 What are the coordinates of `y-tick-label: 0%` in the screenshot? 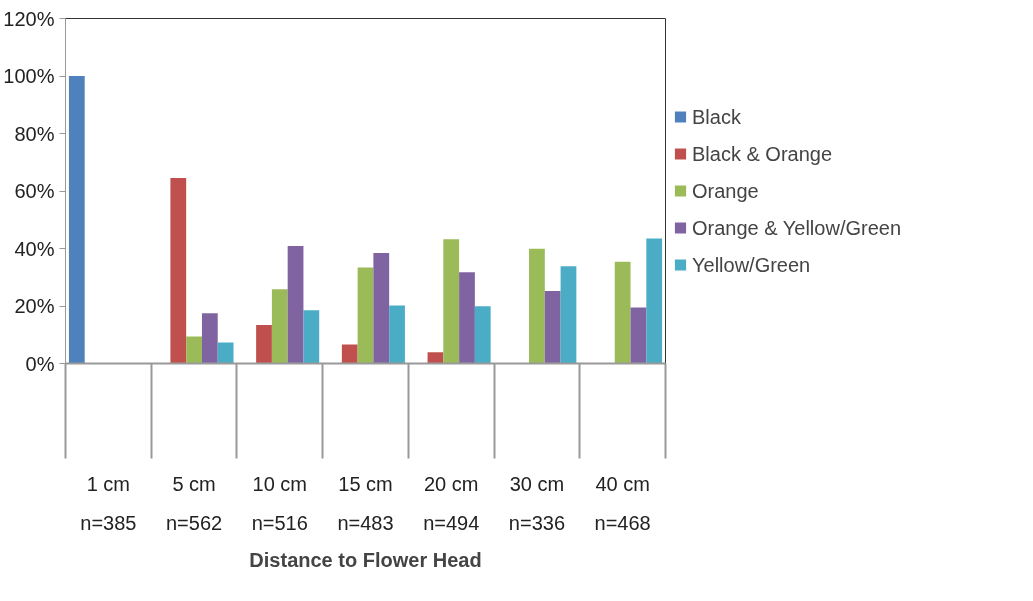 It's located at (40, 363).